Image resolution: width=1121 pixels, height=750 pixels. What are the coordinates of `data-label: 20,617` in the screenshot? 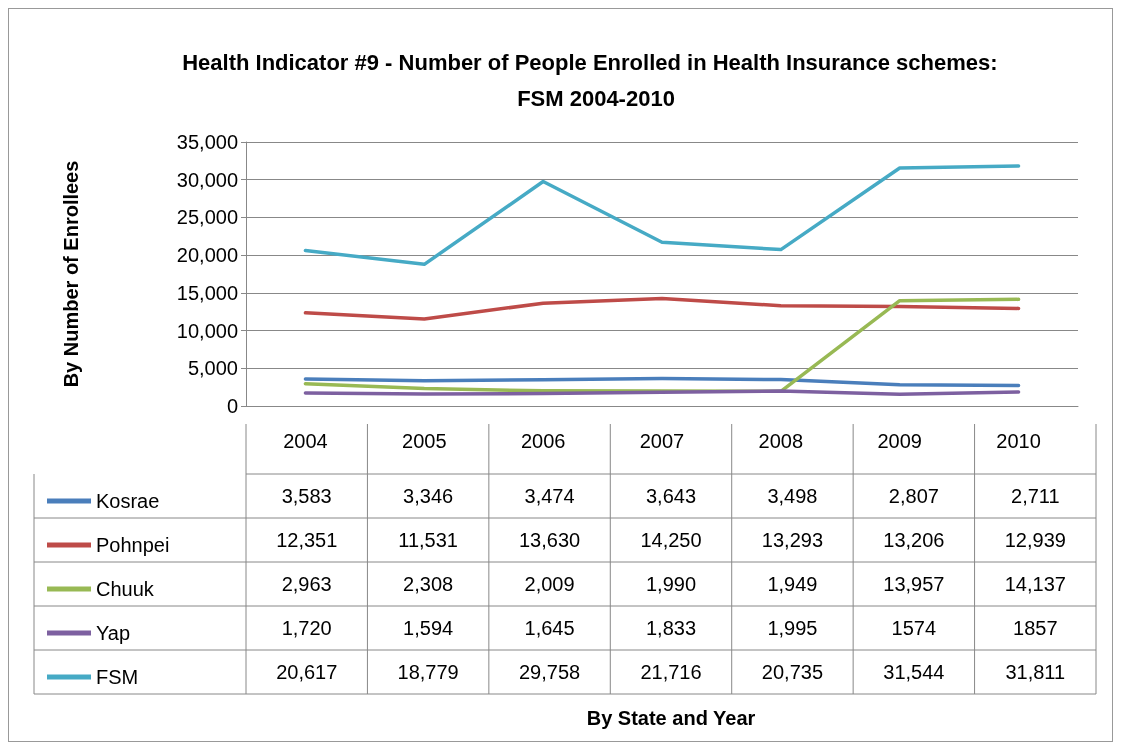 It's located at (307, 672).